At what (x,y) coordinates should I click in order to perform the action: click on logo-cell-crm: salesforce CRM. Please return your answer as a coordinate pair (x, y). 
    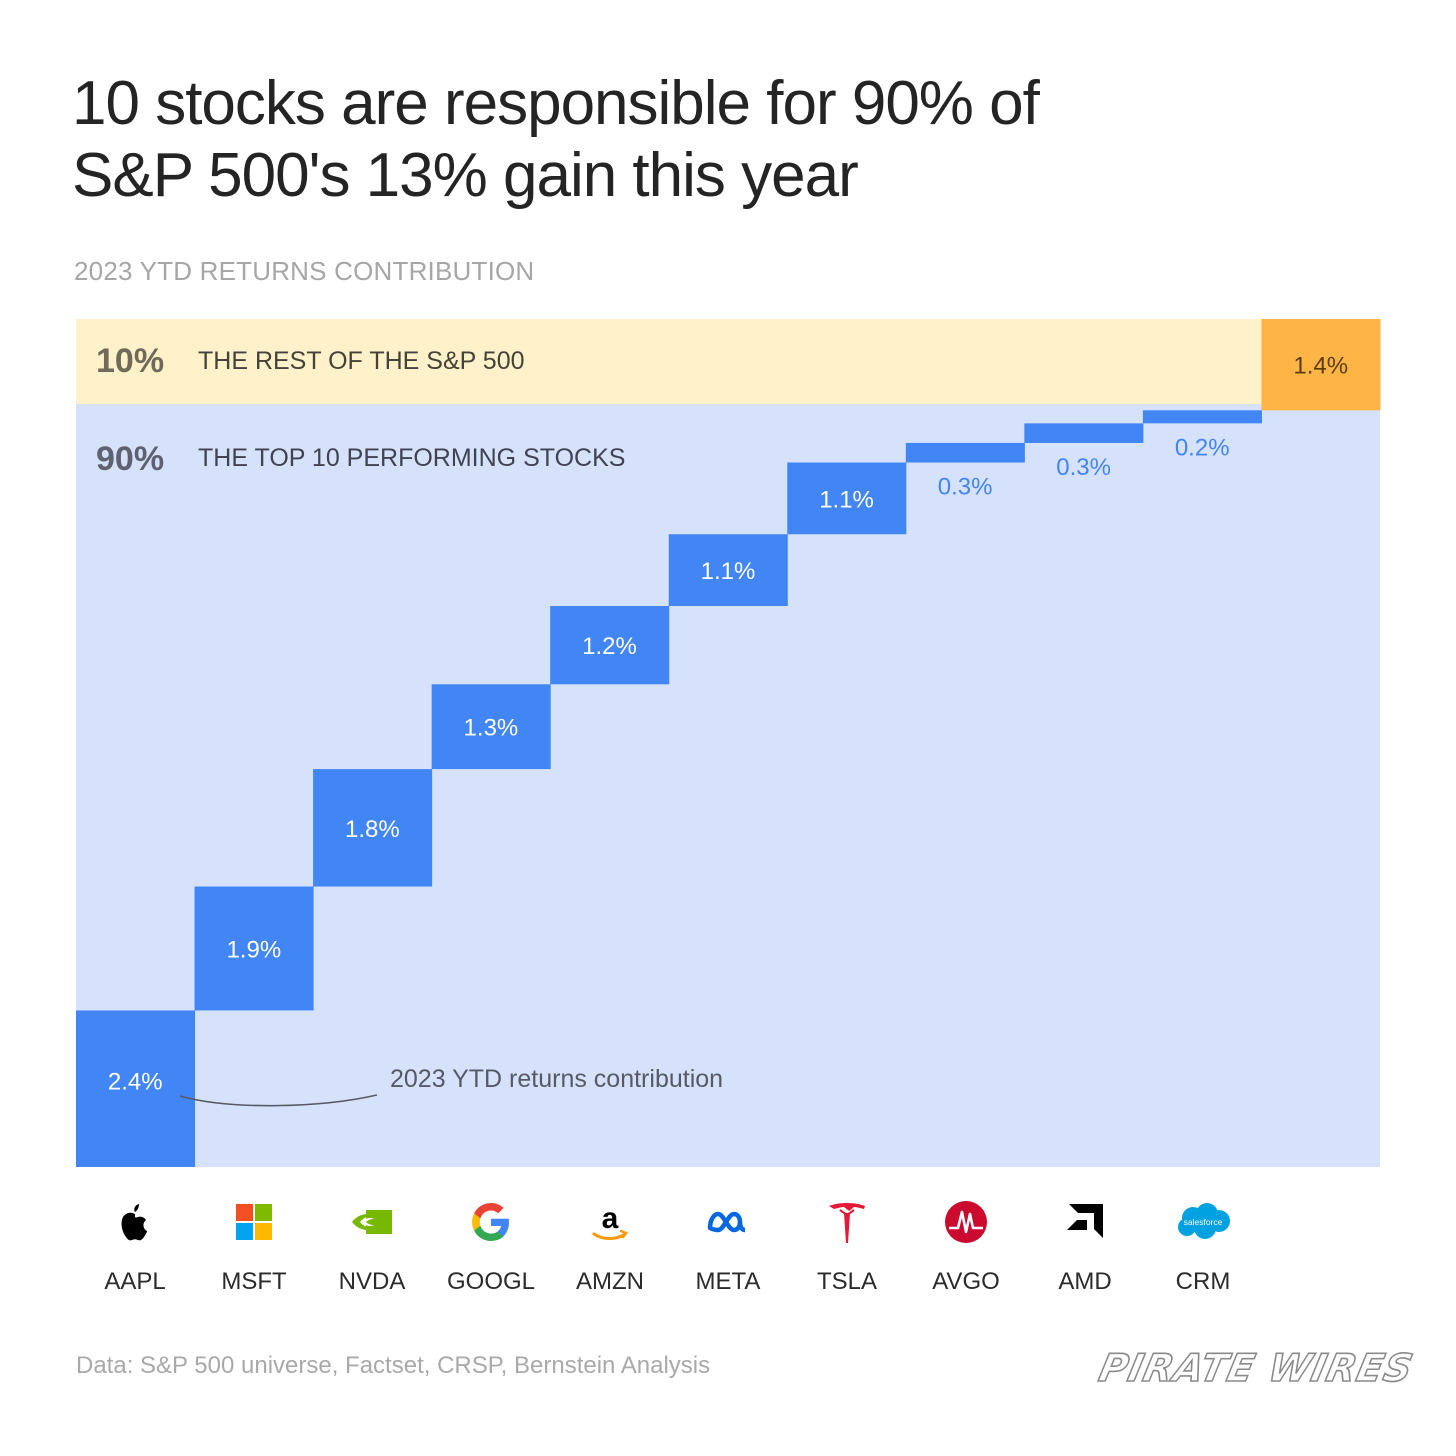
    Looking at the image, I should click on (1203, 1243).